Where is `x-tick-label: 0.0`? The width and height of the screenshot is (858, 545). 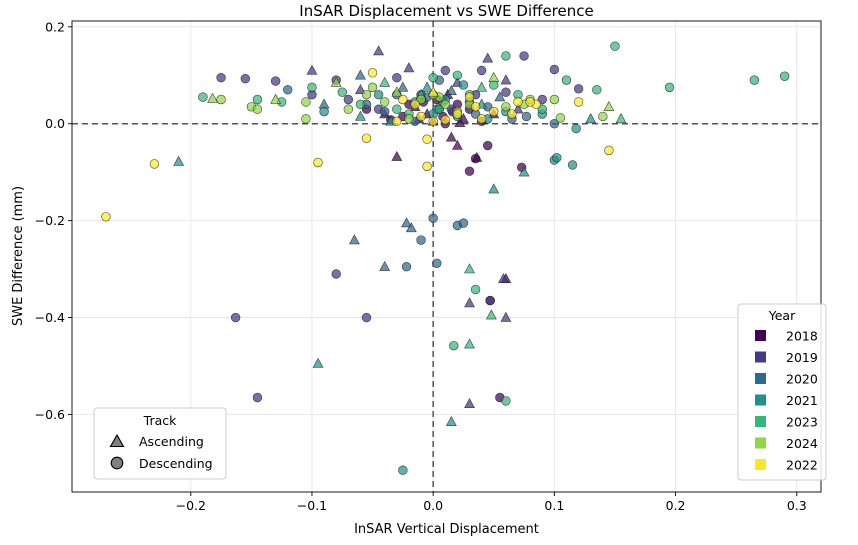 x-tick-label: 0.0 is located at coordinates (433, 505).